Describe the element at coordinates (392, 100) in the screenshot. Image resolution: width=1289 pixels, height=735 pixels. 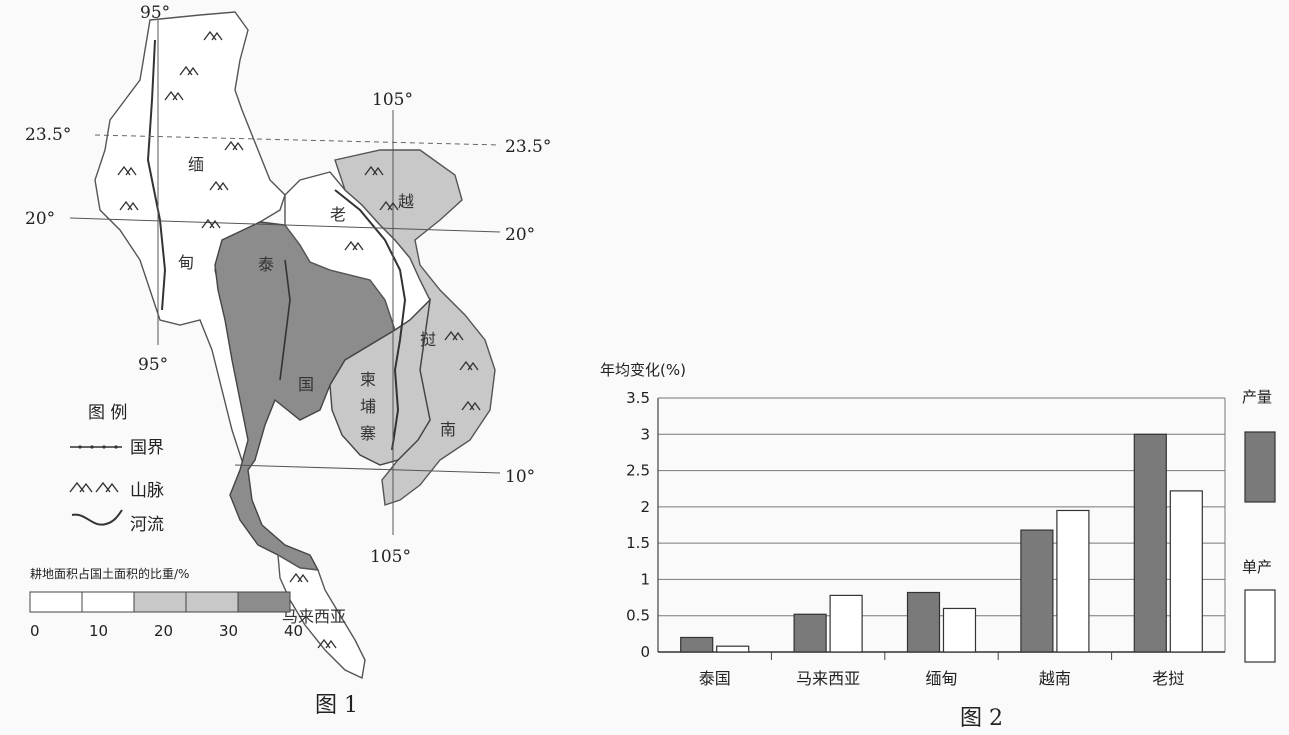
I see `lon-105-top: 105°` at that location.